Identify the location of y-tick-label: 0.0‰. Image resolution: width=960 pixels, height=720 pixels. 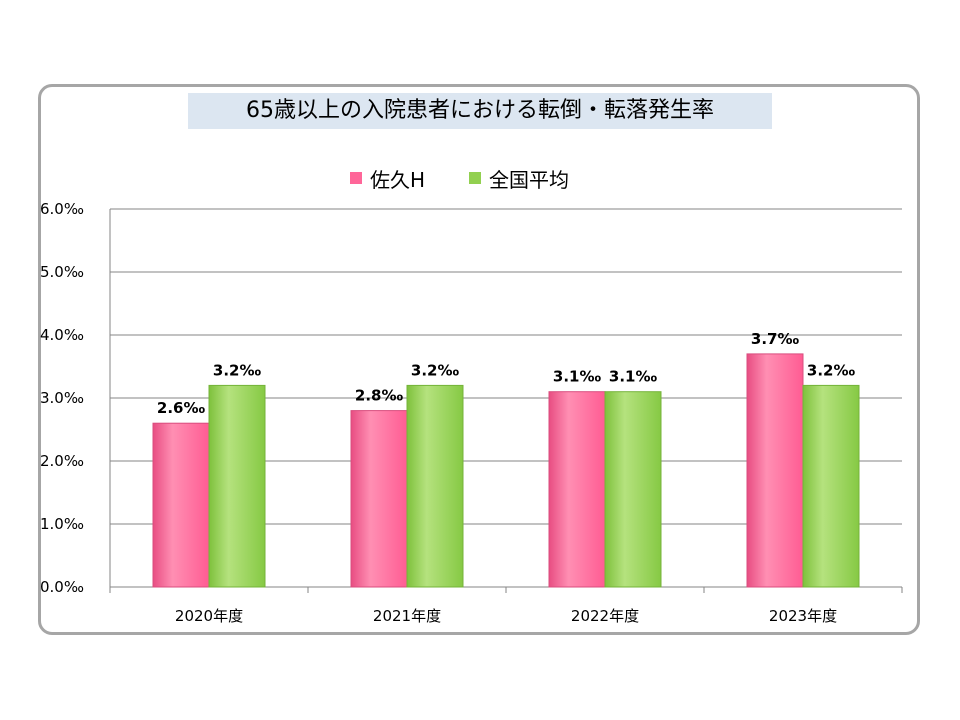
(62, 587).